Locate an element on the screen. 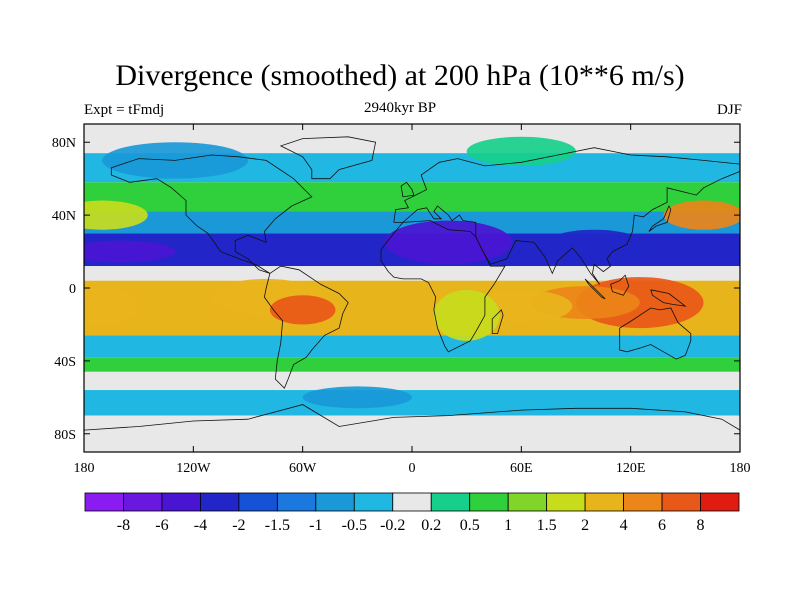 The image size is (800, 600). colorbar-label: -2 is located at coordinates (238, 525).